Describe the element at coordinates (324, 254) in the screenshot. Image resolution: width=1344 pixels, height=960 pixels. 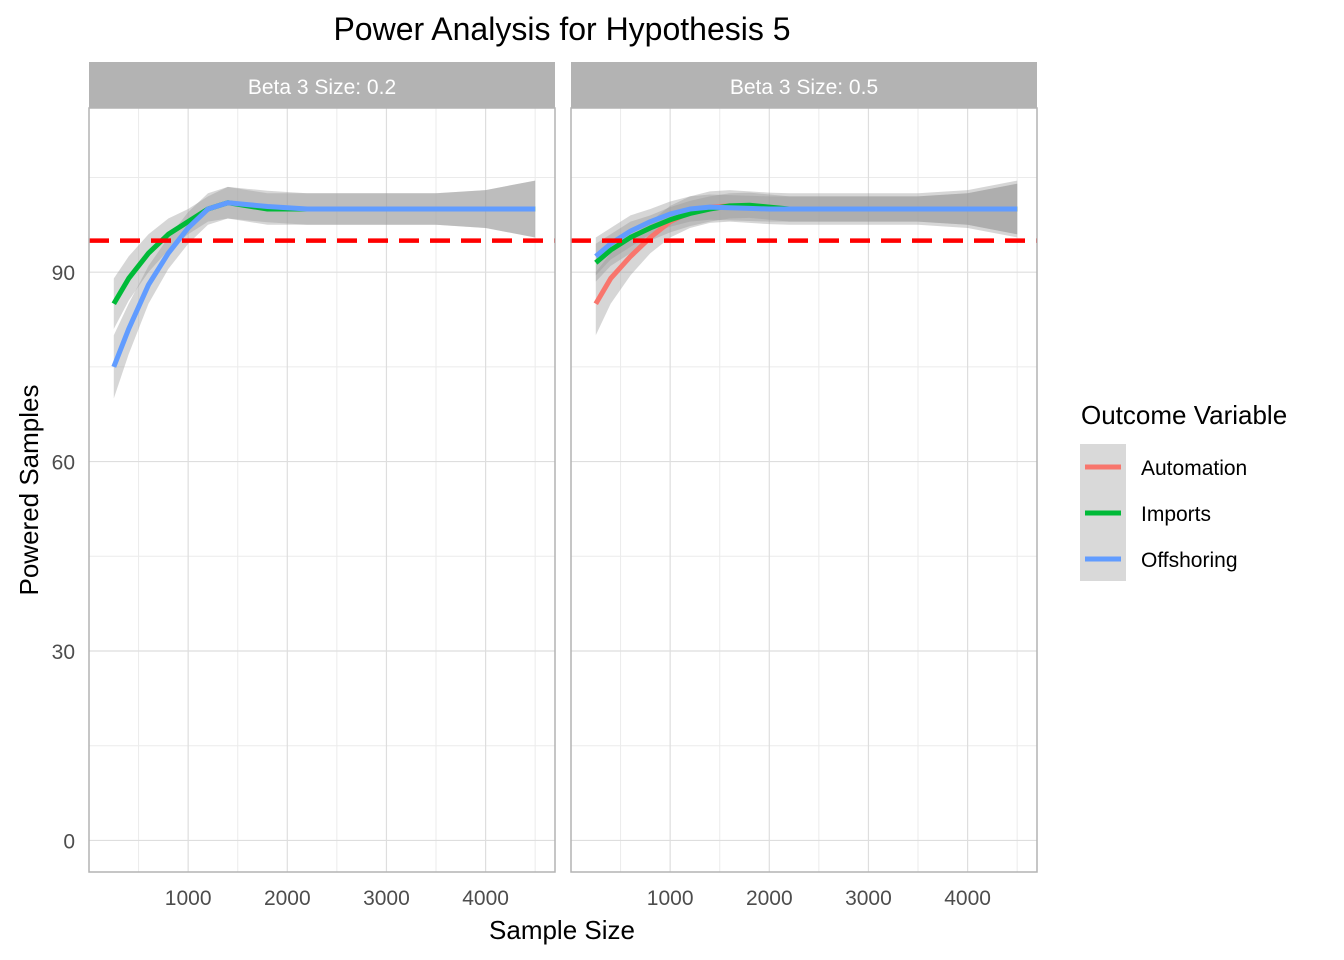
I see `confidence-ribbon-imports` at that location.